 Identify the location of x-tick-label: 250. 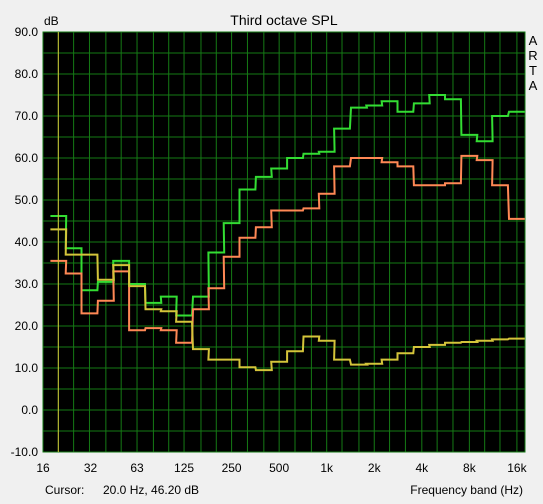
(232, 468).